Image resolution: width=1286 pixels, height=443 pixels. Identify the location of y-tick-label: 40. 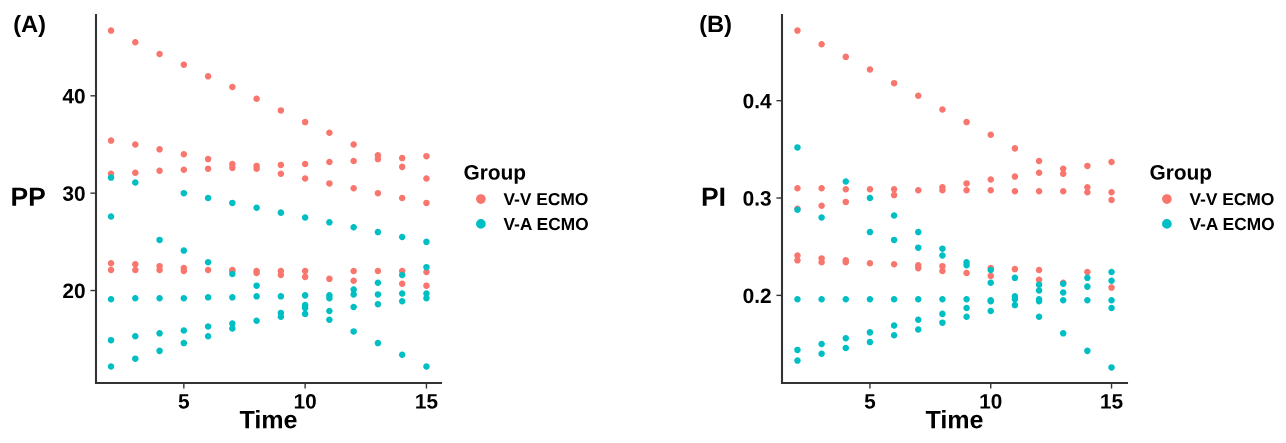
(73, 96).